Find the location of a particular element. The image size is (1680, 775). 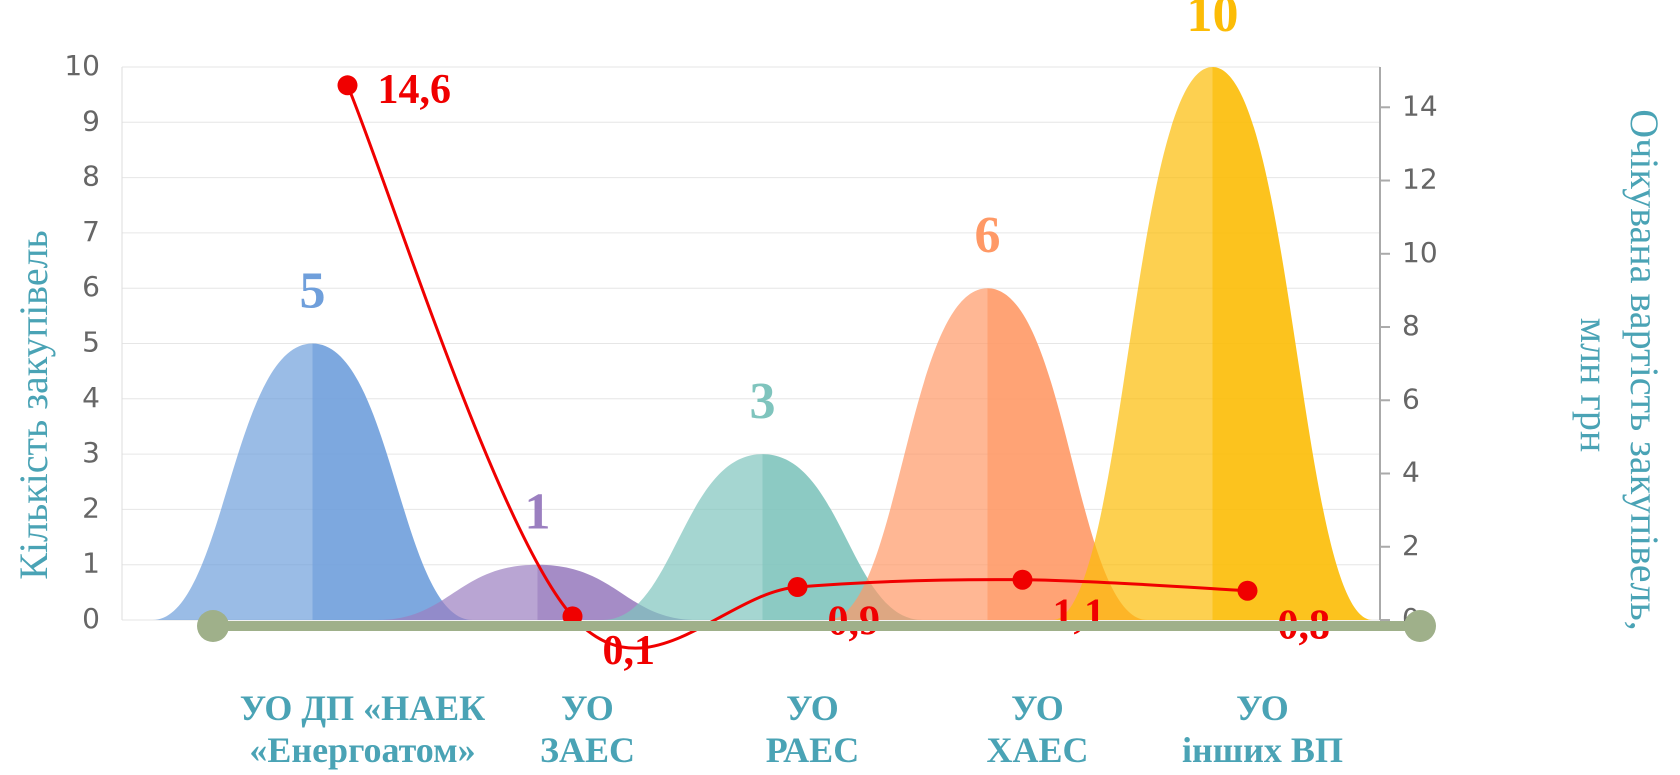

x-tick-label: УО РАЕС is located at coordinates (812, 729).